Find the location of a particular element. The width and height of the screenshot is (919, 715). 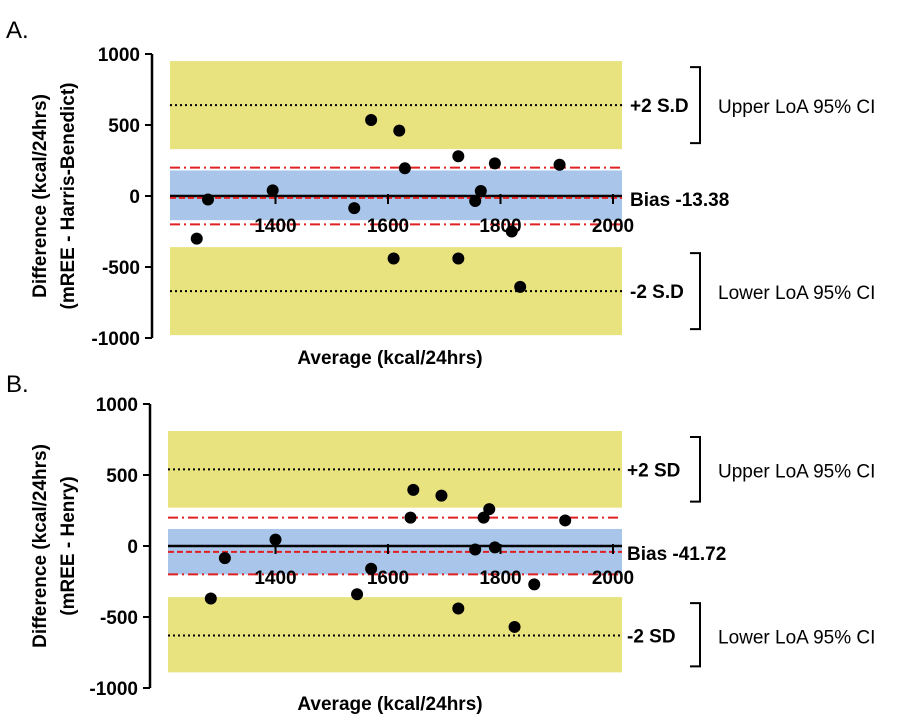

panel-label: B. is located at coordinates (17, 384).